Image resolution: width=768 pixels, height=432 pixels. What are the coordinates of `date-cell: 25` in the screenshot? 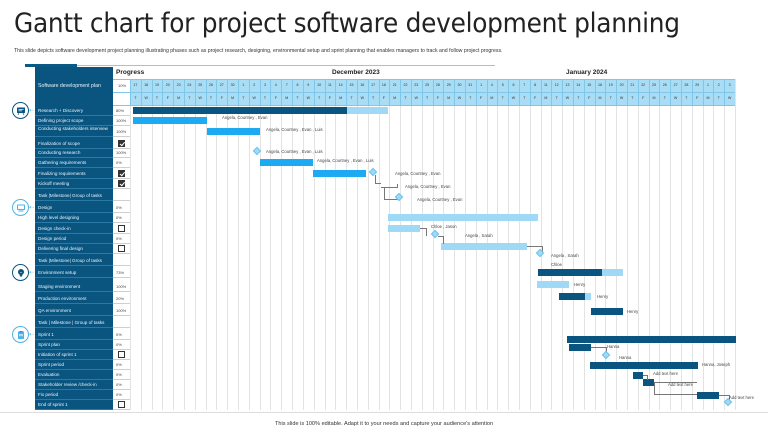 It's located at (200, 85).